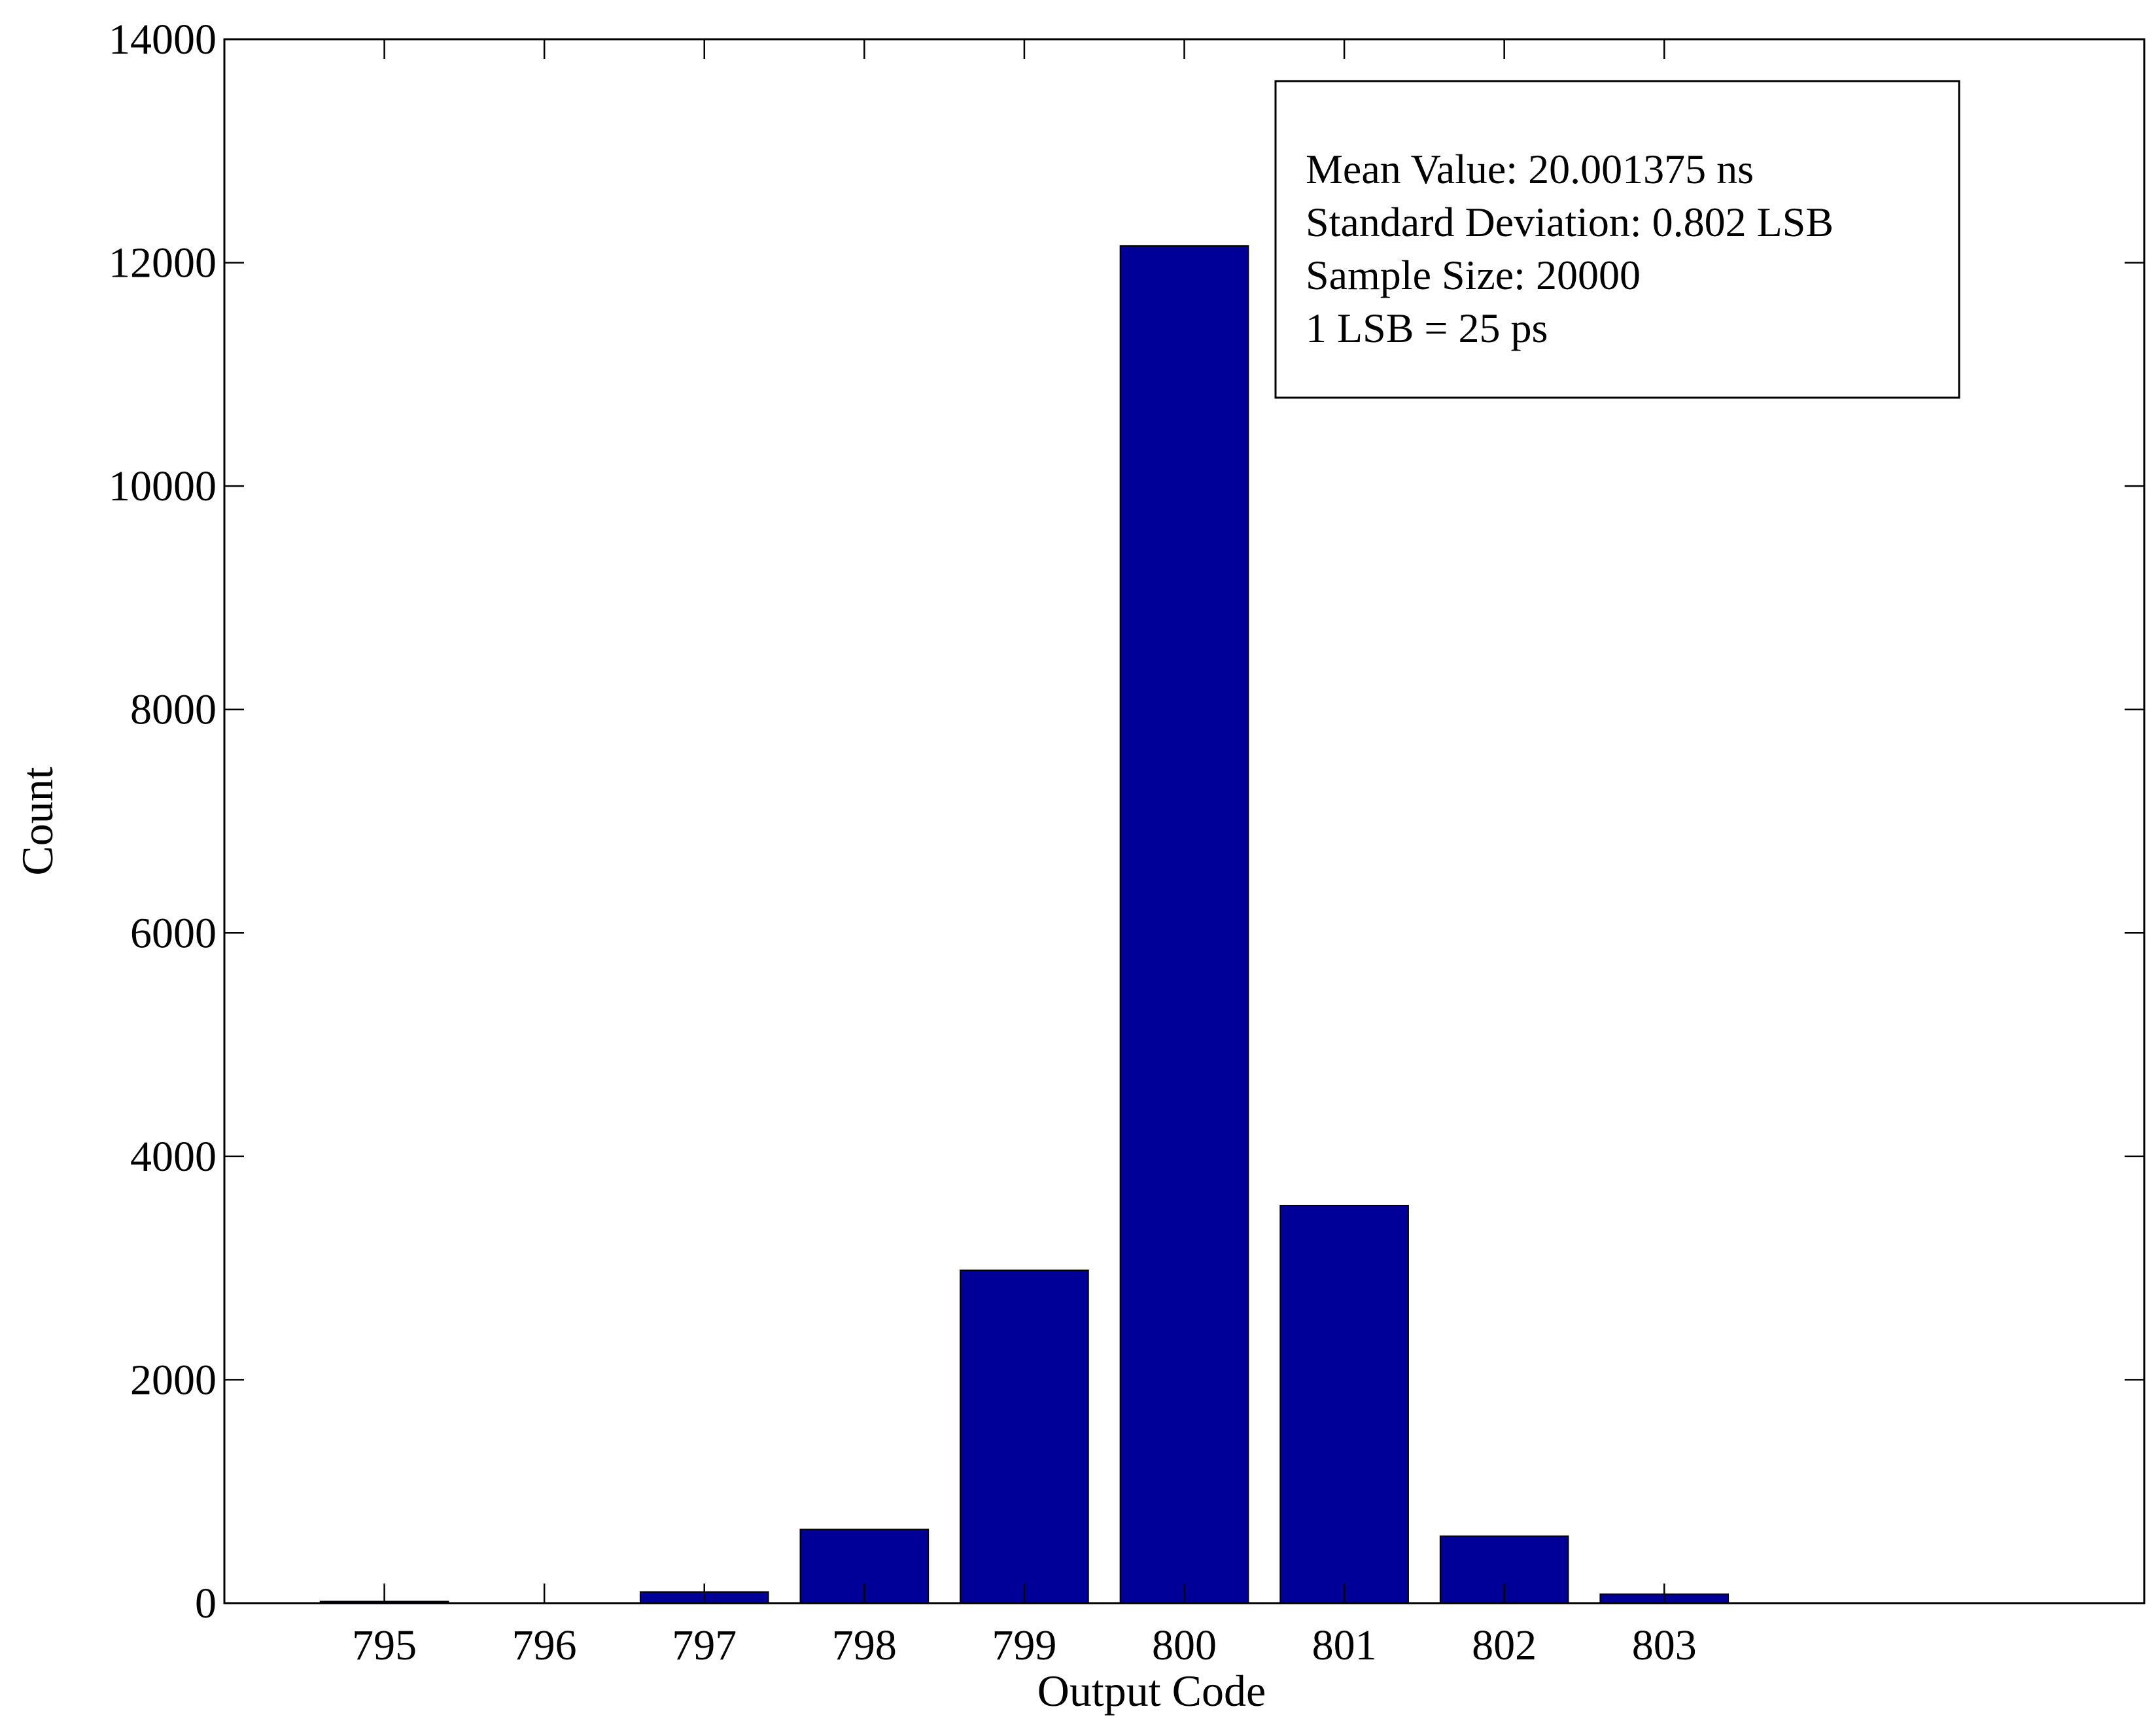  Describe the element at coordinates (1344, 1645) in the screenshot. I see `x-tick-label-801: 801` at that location.